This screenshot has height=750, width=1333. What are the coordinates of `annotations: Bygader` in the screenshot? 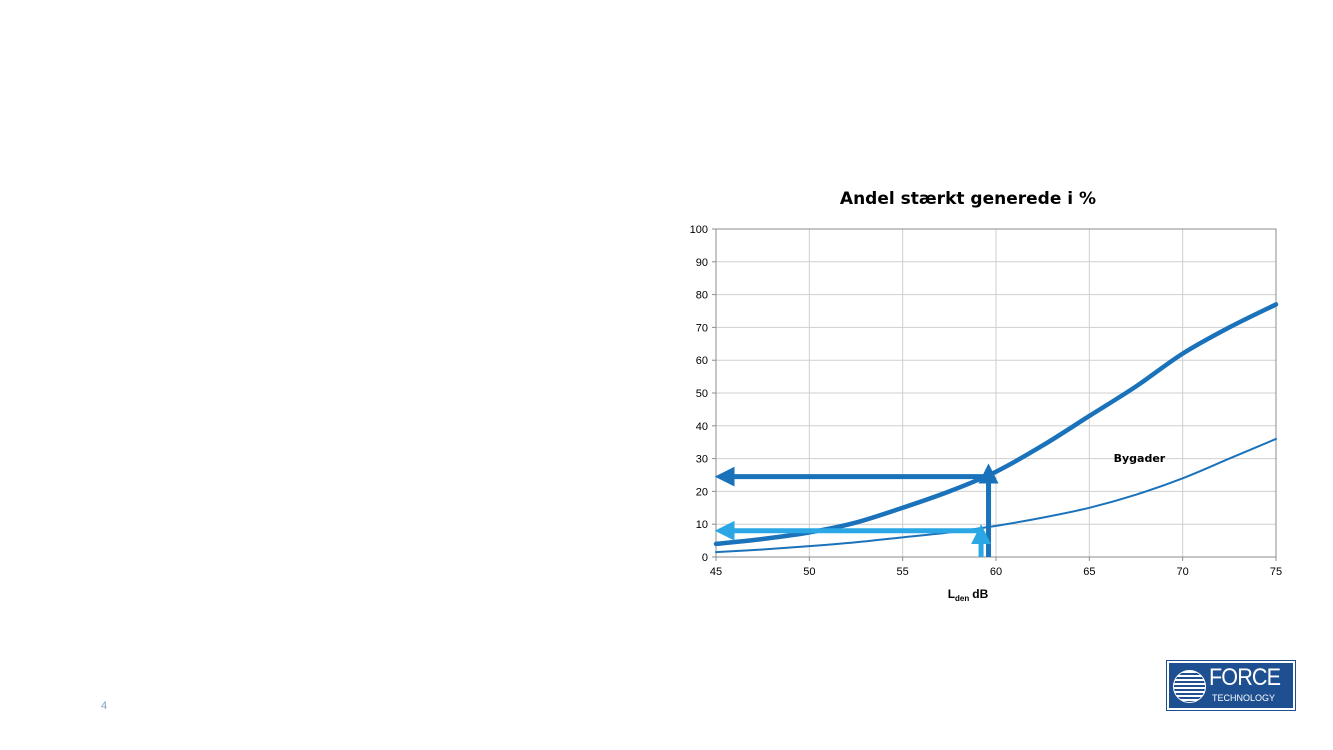 It's located at (940, 504).